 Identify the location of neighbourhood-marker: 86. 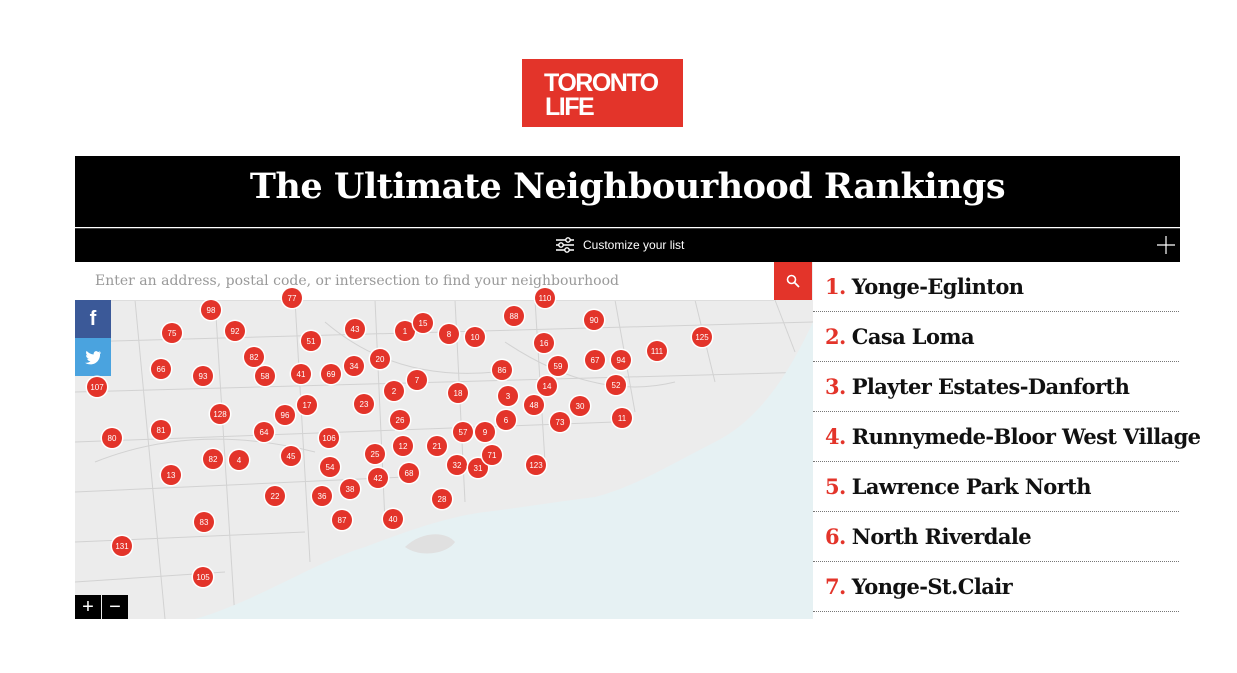
(502, 370).